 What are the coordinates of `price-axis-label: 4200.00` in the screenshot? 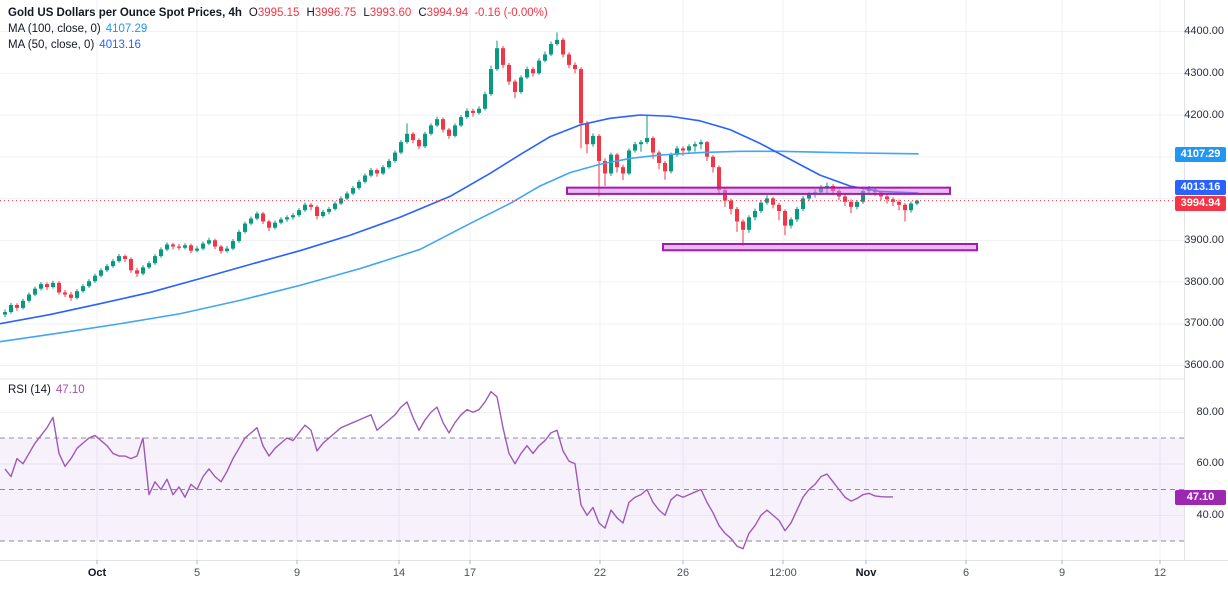 It's located at (1204, 114).